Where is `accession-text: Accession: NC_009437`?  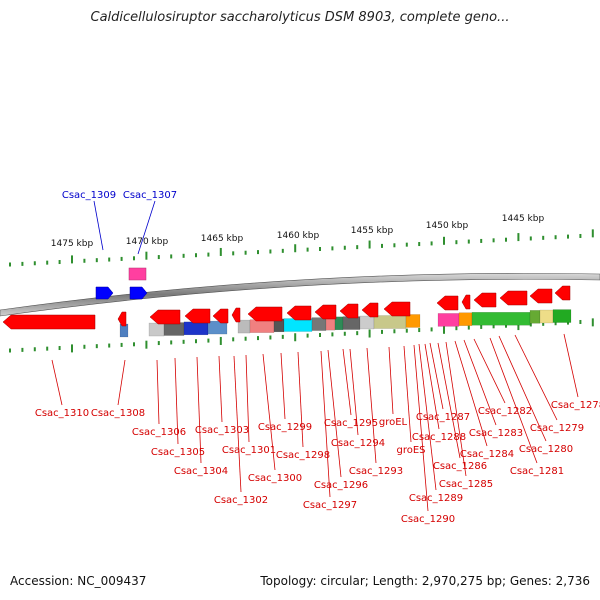
accession-text: Accession: NC_009437 is located at coordinates (78, 581).